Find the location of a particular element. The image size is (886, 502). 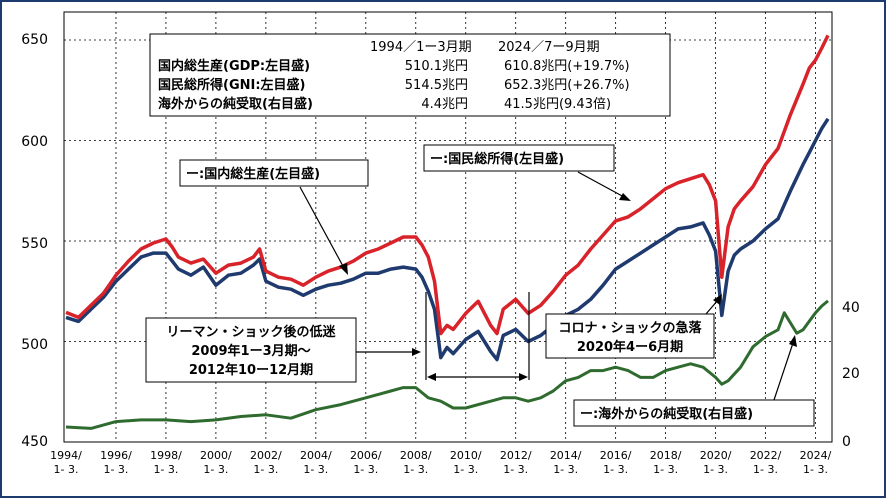

info-header-period1: 1994／1ー3月期 is located at coordinates (421, 47).